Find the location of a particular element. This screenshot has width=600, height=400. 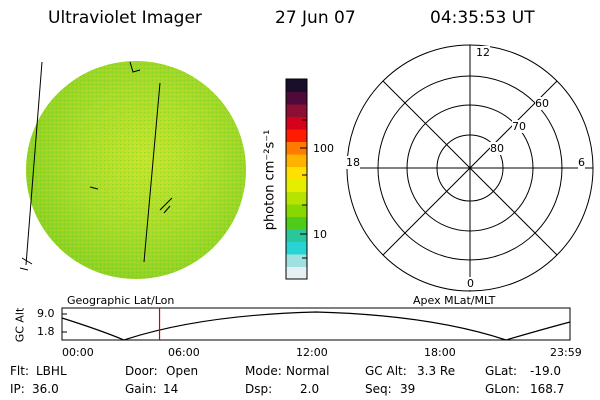

observation-date: 27 Jun 07 is located at coordinates (315, 18).